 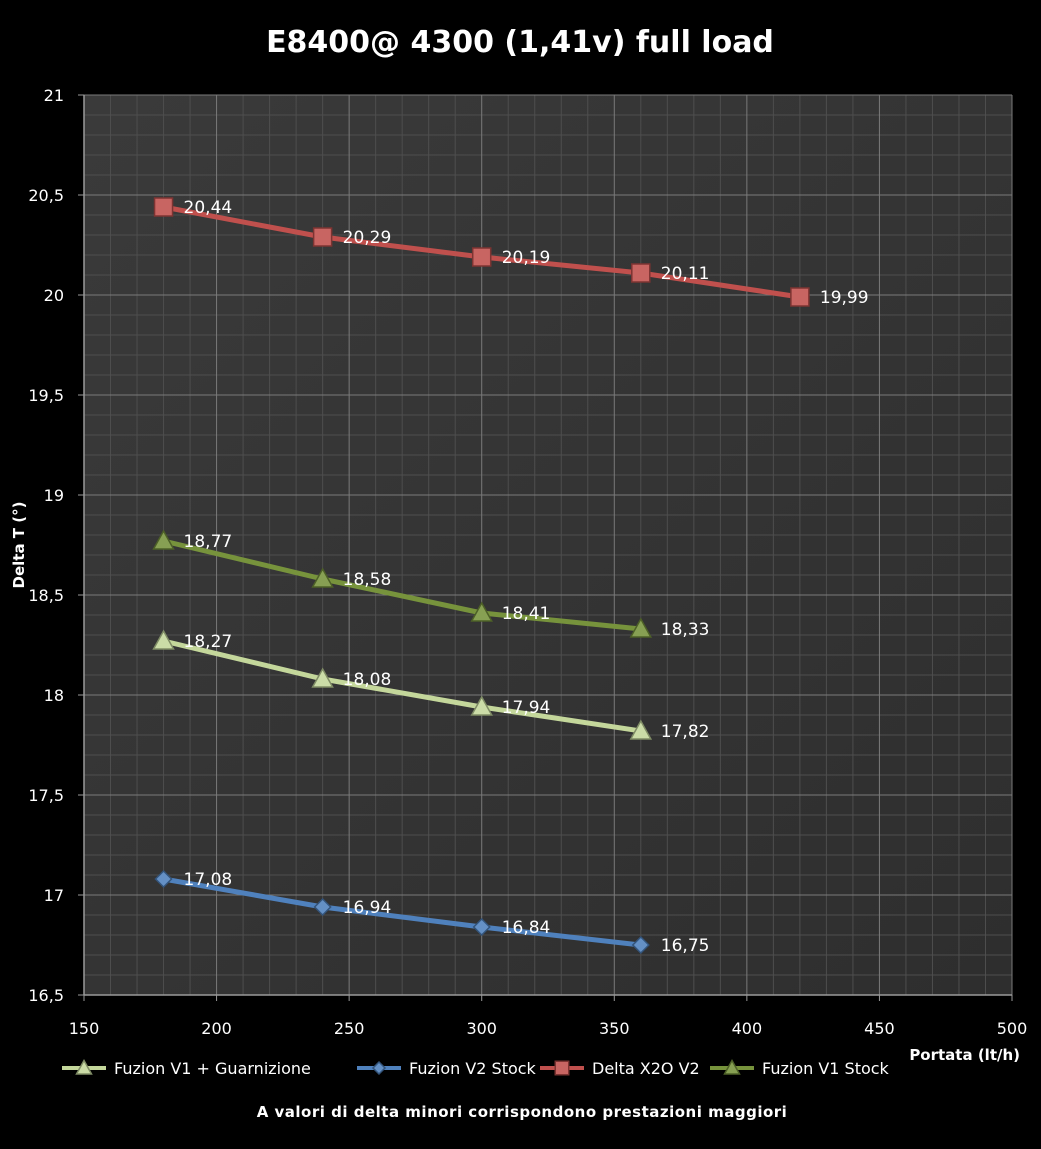 I want to click on x-tick-label: 250, so click(x=349, y=1028).